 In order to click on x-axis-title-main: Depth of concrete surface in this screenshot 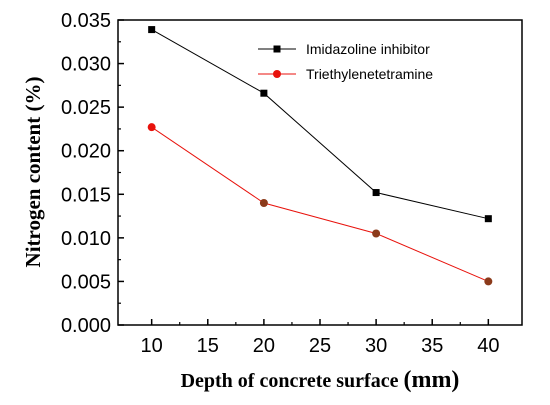, I will do `click(292, 381)`.